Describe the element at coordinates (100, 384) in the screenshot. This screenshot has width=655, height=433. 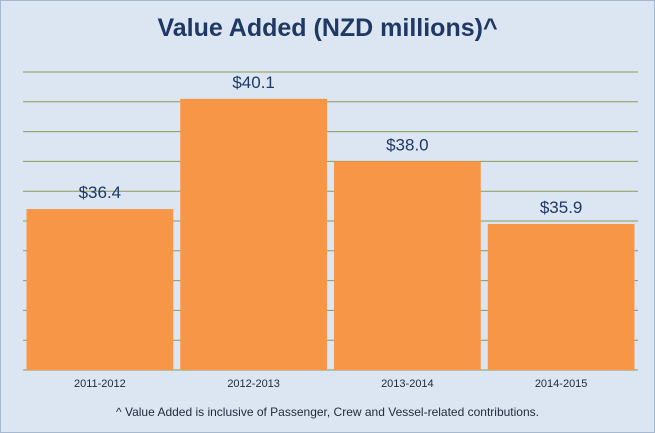
I see `x-tick-label-2011-2012: 2011-2012` at that location.